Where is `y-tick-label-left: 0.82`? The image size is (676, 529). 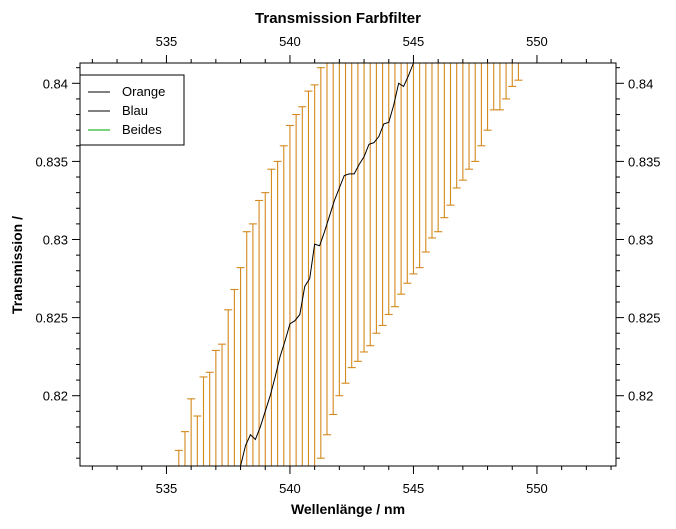
y-tick-label-left: 0.82 is located at coordinates (55, 396).